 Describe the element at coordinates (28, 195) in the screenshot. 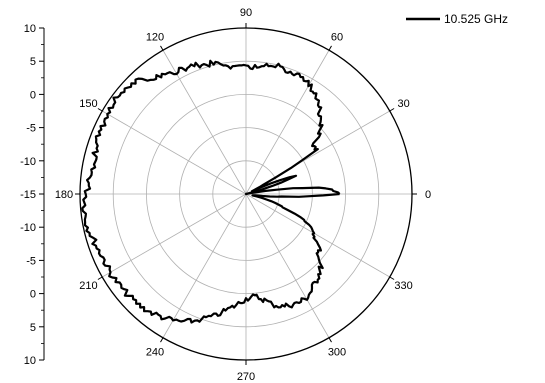

I see `left-axis-tick-label: -15` at that location.